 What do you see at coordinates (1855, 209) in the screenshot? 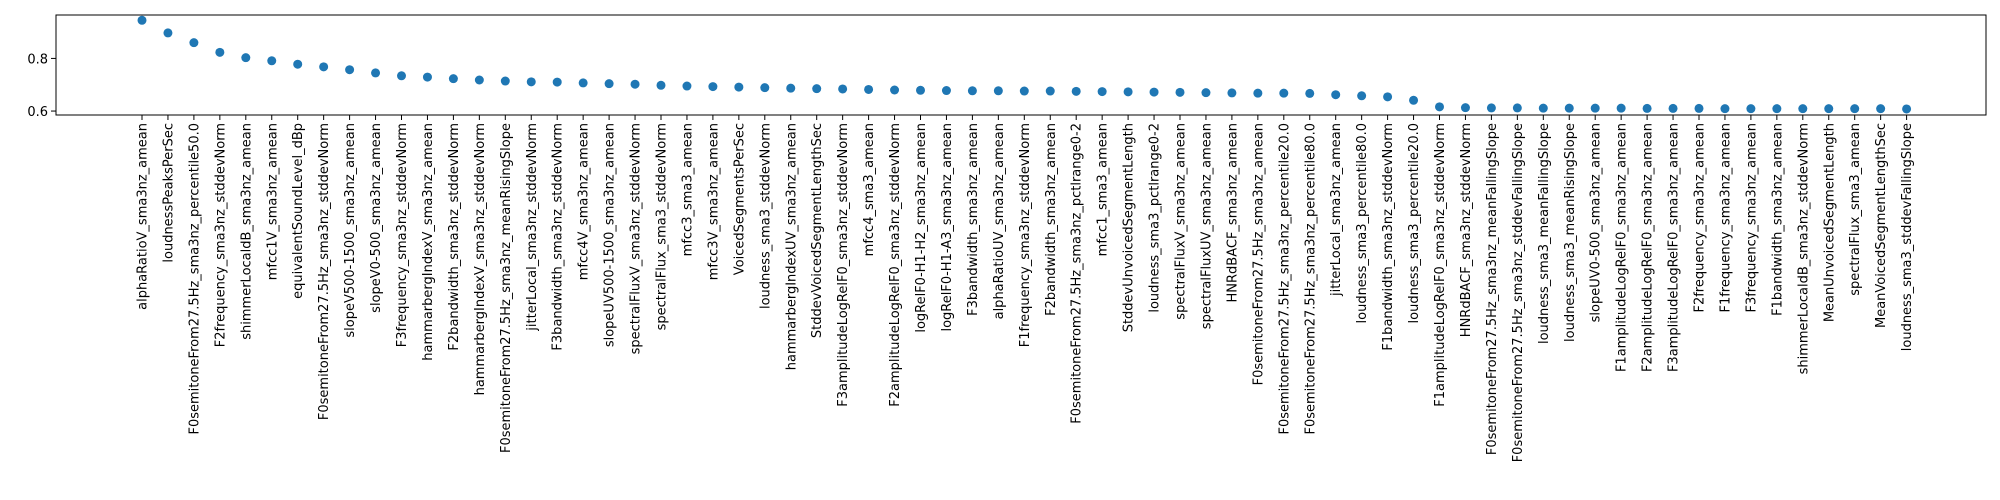
I see `x-tick-label: spectralFlux_sma3_amean` at bounding box center [1855, 209].